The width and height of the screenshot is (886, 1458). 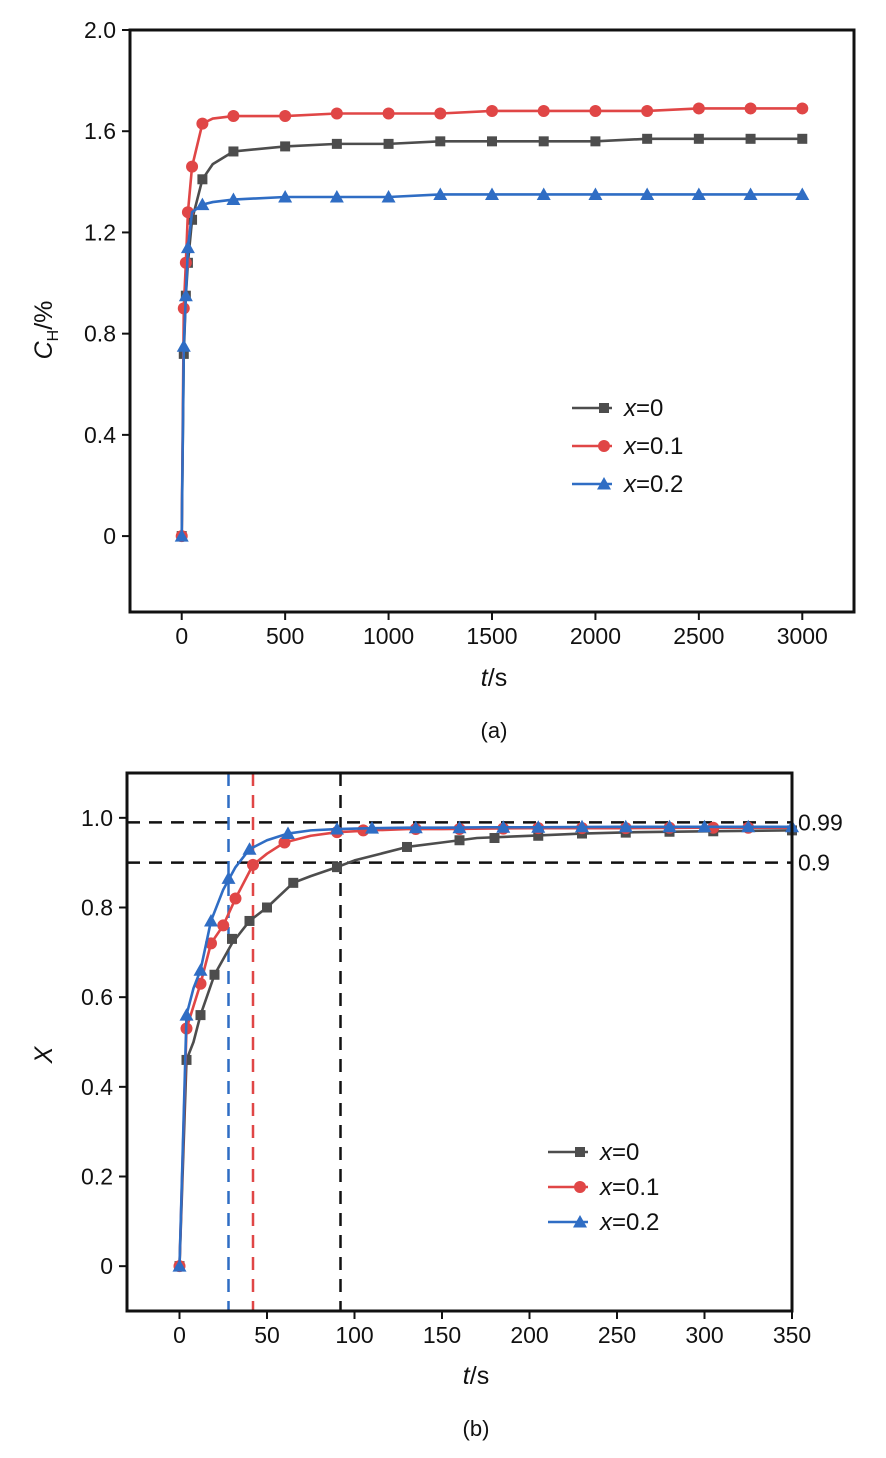 What do you see at coordinates (97, 1177) in the screenshot?
I see `y-tick-label: 0.2` at bounding box center [97, 1177].